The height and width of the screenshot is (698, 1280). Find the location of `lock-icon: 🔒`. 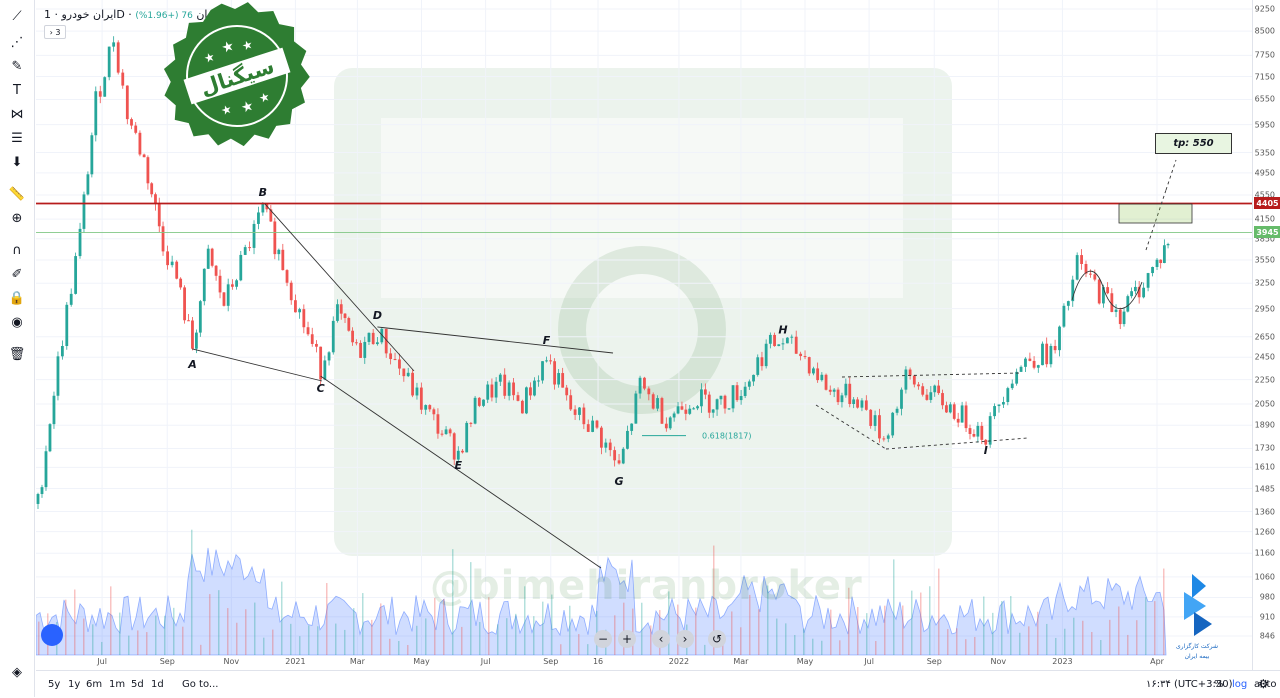

lock-icon: 🔒 is located at coordinates (17, 298).